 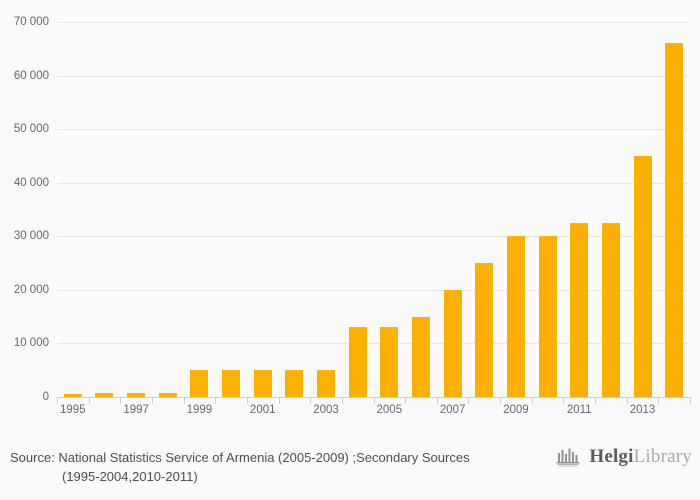 I want to click on y-axis-tick-label: 70 000, so click(x=31, y=22).